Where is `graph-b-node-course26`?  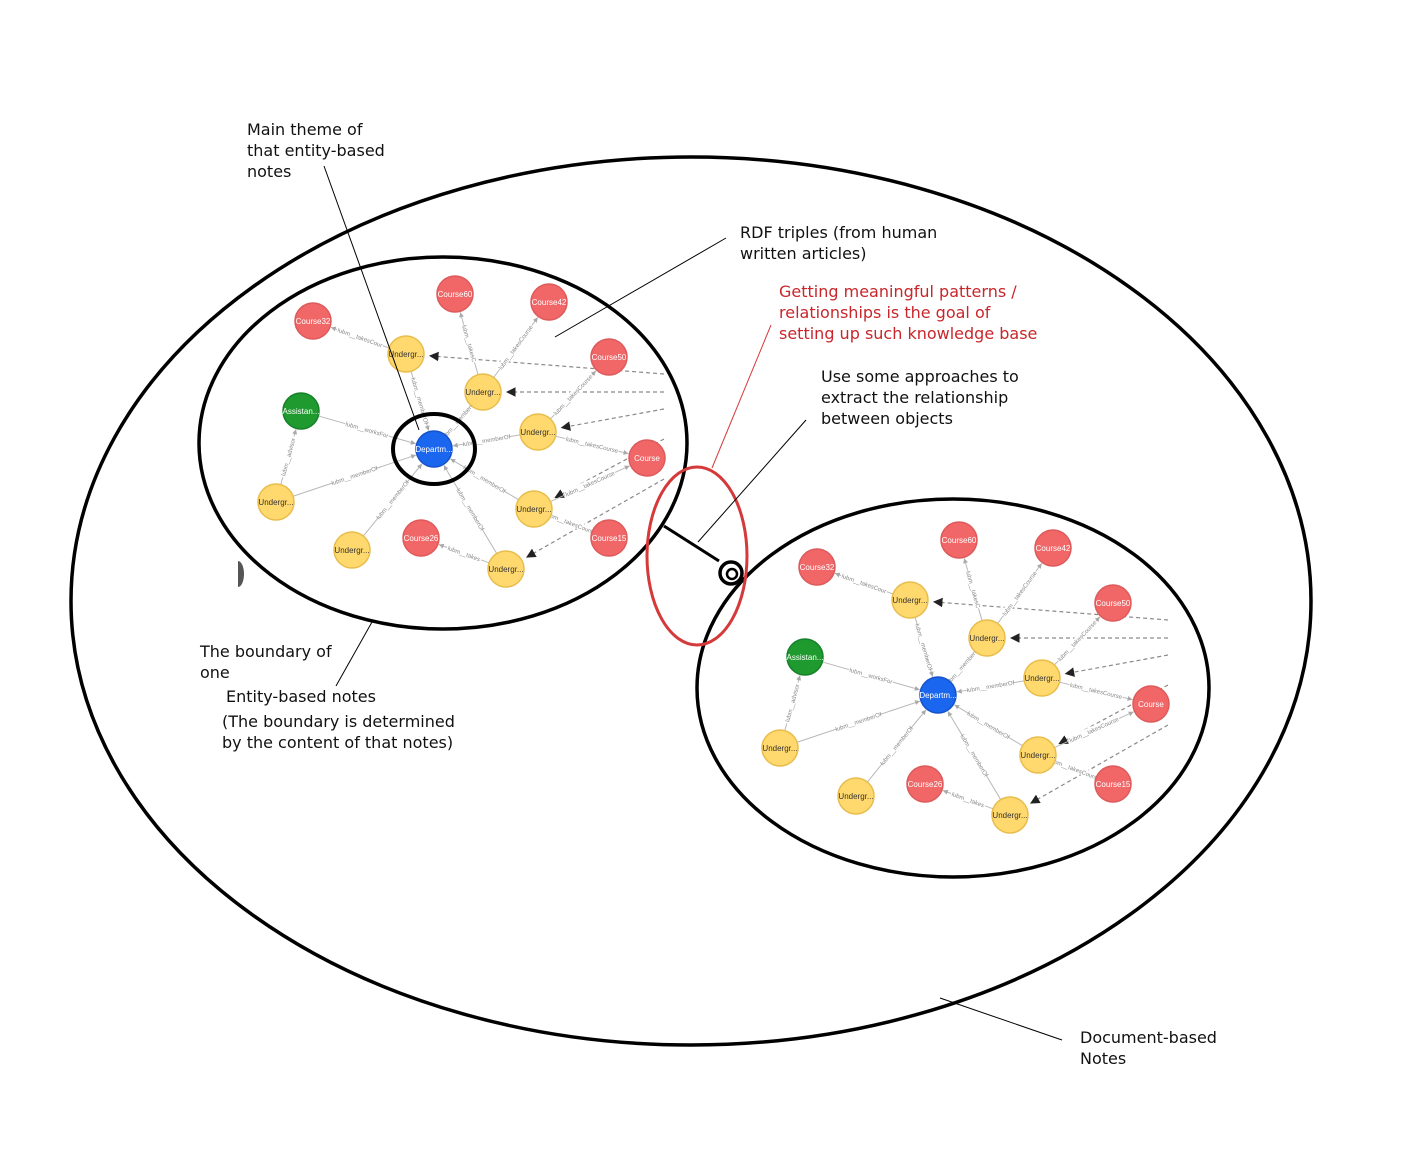 graph-b-node-course26 is located at coordinates (925, 784).